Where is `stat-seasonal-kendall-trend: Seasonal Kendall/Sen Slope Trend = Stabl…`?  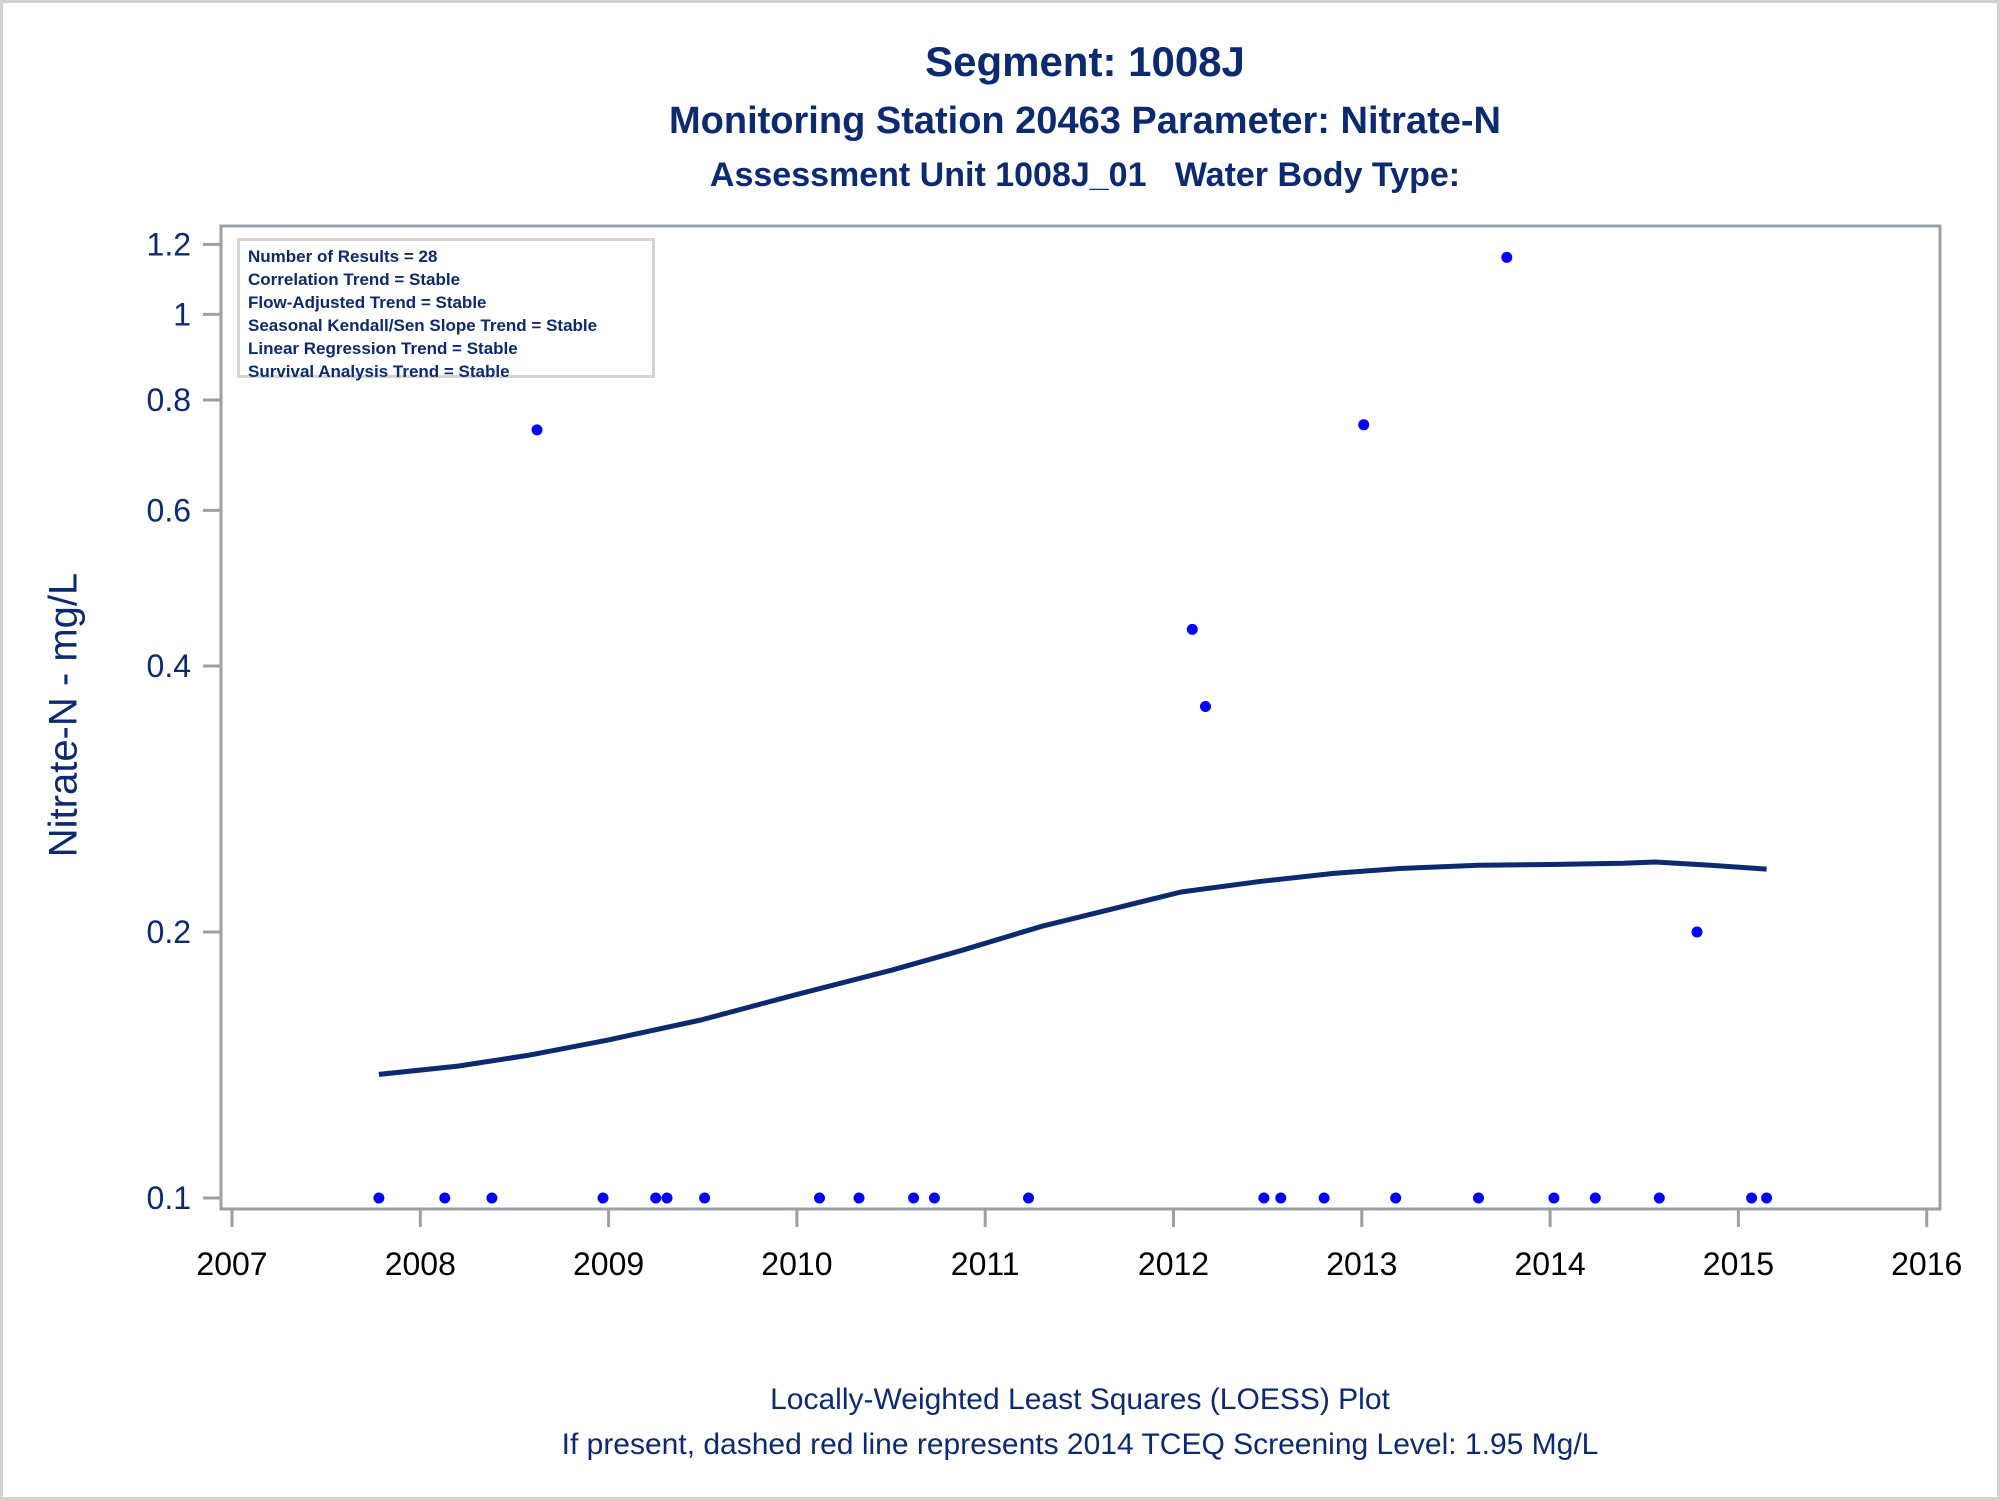
stat-seasonal-kendall-trend: Seasonal Kendall/Sen Slope Trend = Stabl… is located at coordinates (423, 325).